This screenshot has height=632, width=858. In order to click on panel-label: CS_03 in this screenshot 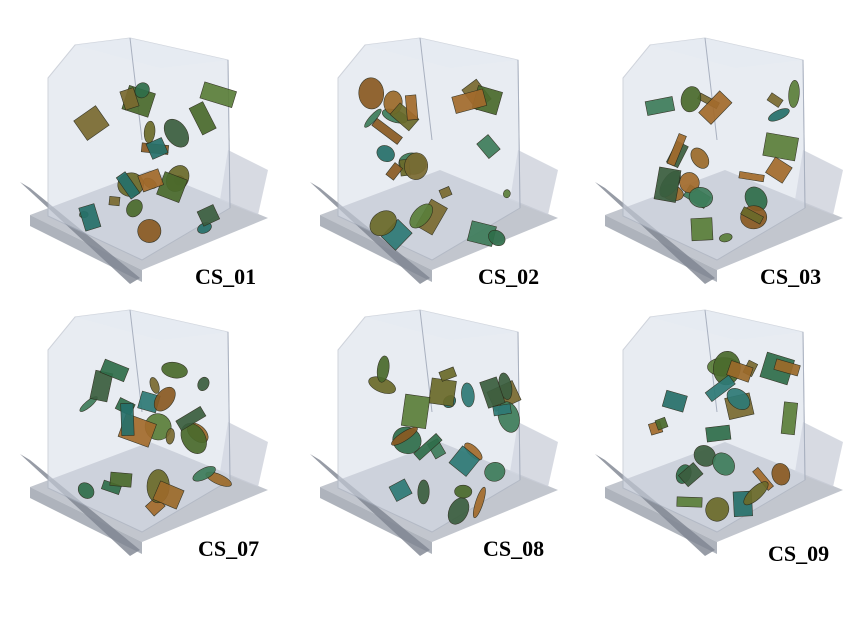, I will do `click(791, 276)`.